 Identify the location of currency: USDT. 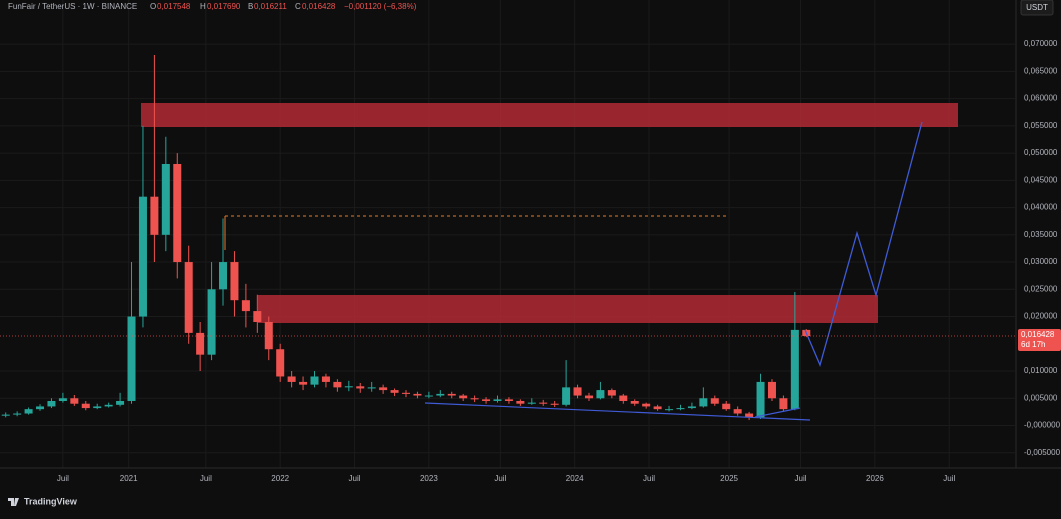
(1037, 7).